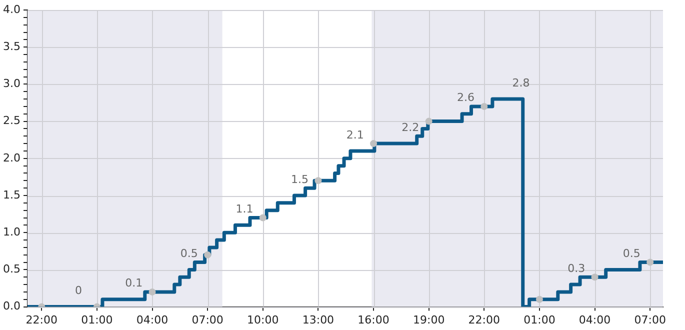  Describe the element at coordinates (11, 46) in the screenshot. I see `y-tick-label: 3.5` at that location.